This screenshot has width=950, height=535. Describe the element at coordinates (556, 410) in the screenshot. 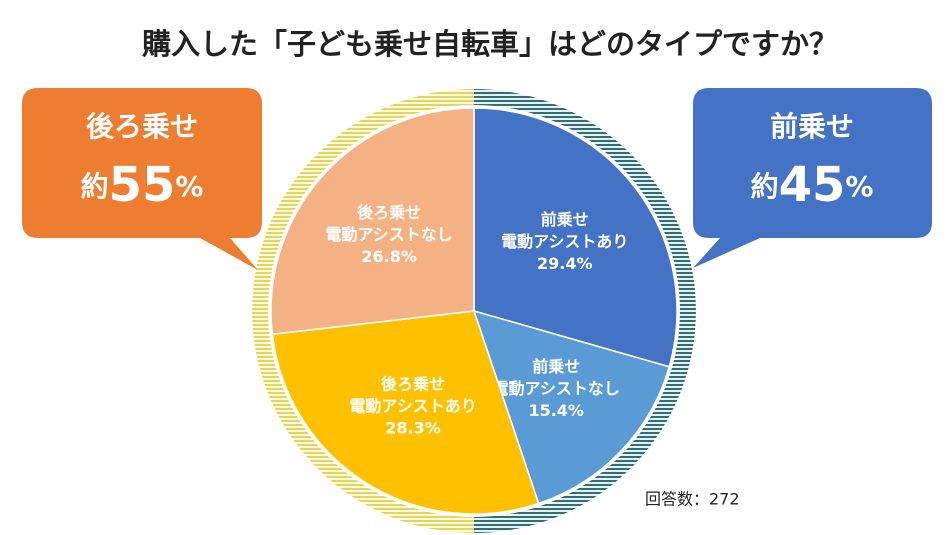

I see `value-label: 15.4%` at that location.